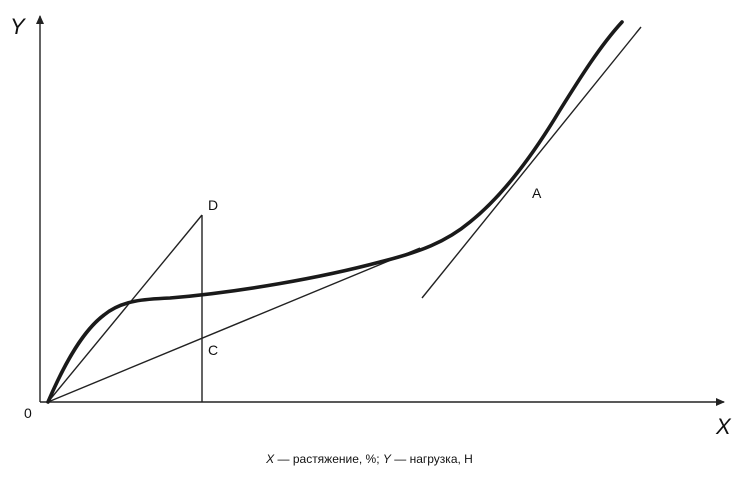 The image size is (739, 493). I want to click on point-a-label: A, so click(537, 193).